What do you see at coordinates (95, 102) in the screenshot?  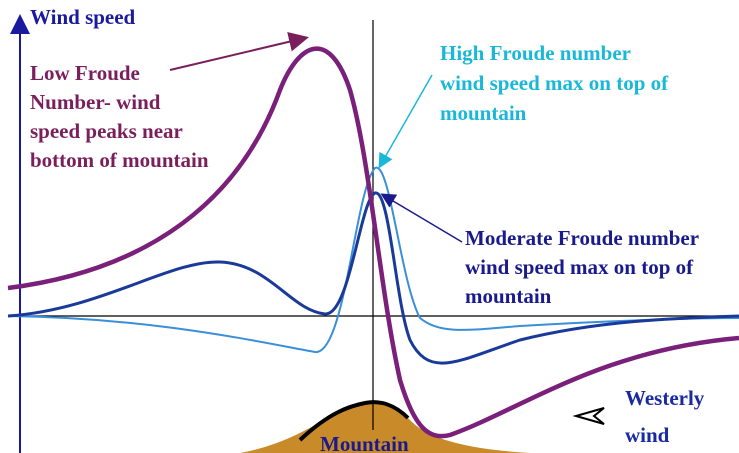 I see `annotation: Number- wind` at bounding box center [95, 102].